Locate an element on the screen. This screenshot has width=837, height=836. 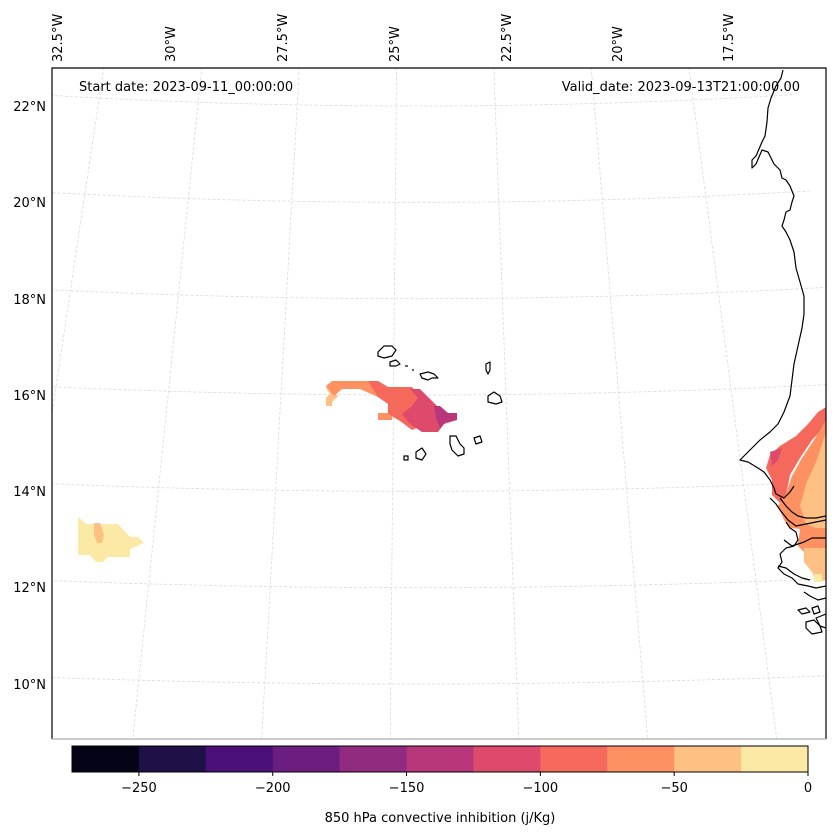
cin-region-west-inner is located at coordinates (99, 533).